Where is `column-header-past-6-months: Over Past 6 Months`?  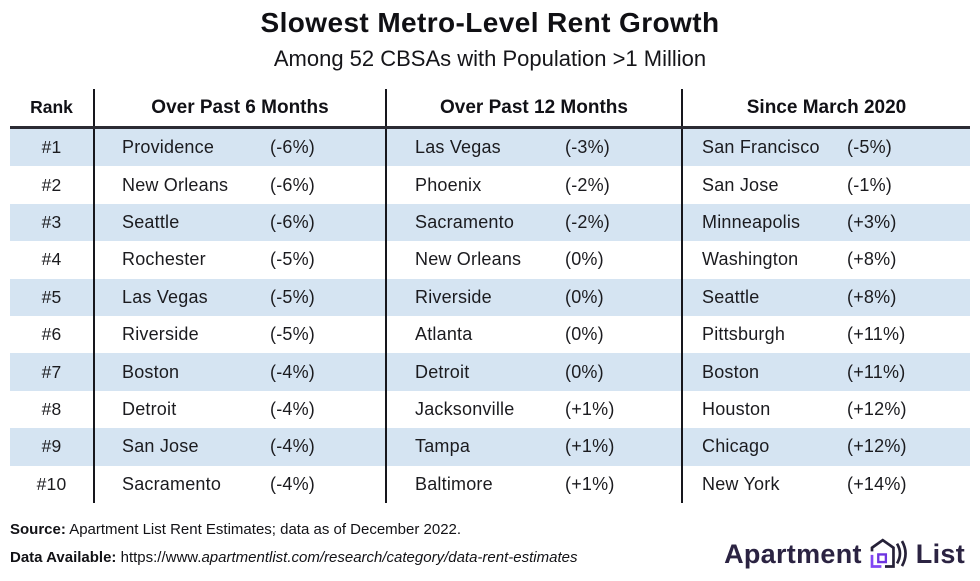 column-header-past-6-months: Over Past 6 Months is located at coordinates (239, 107).